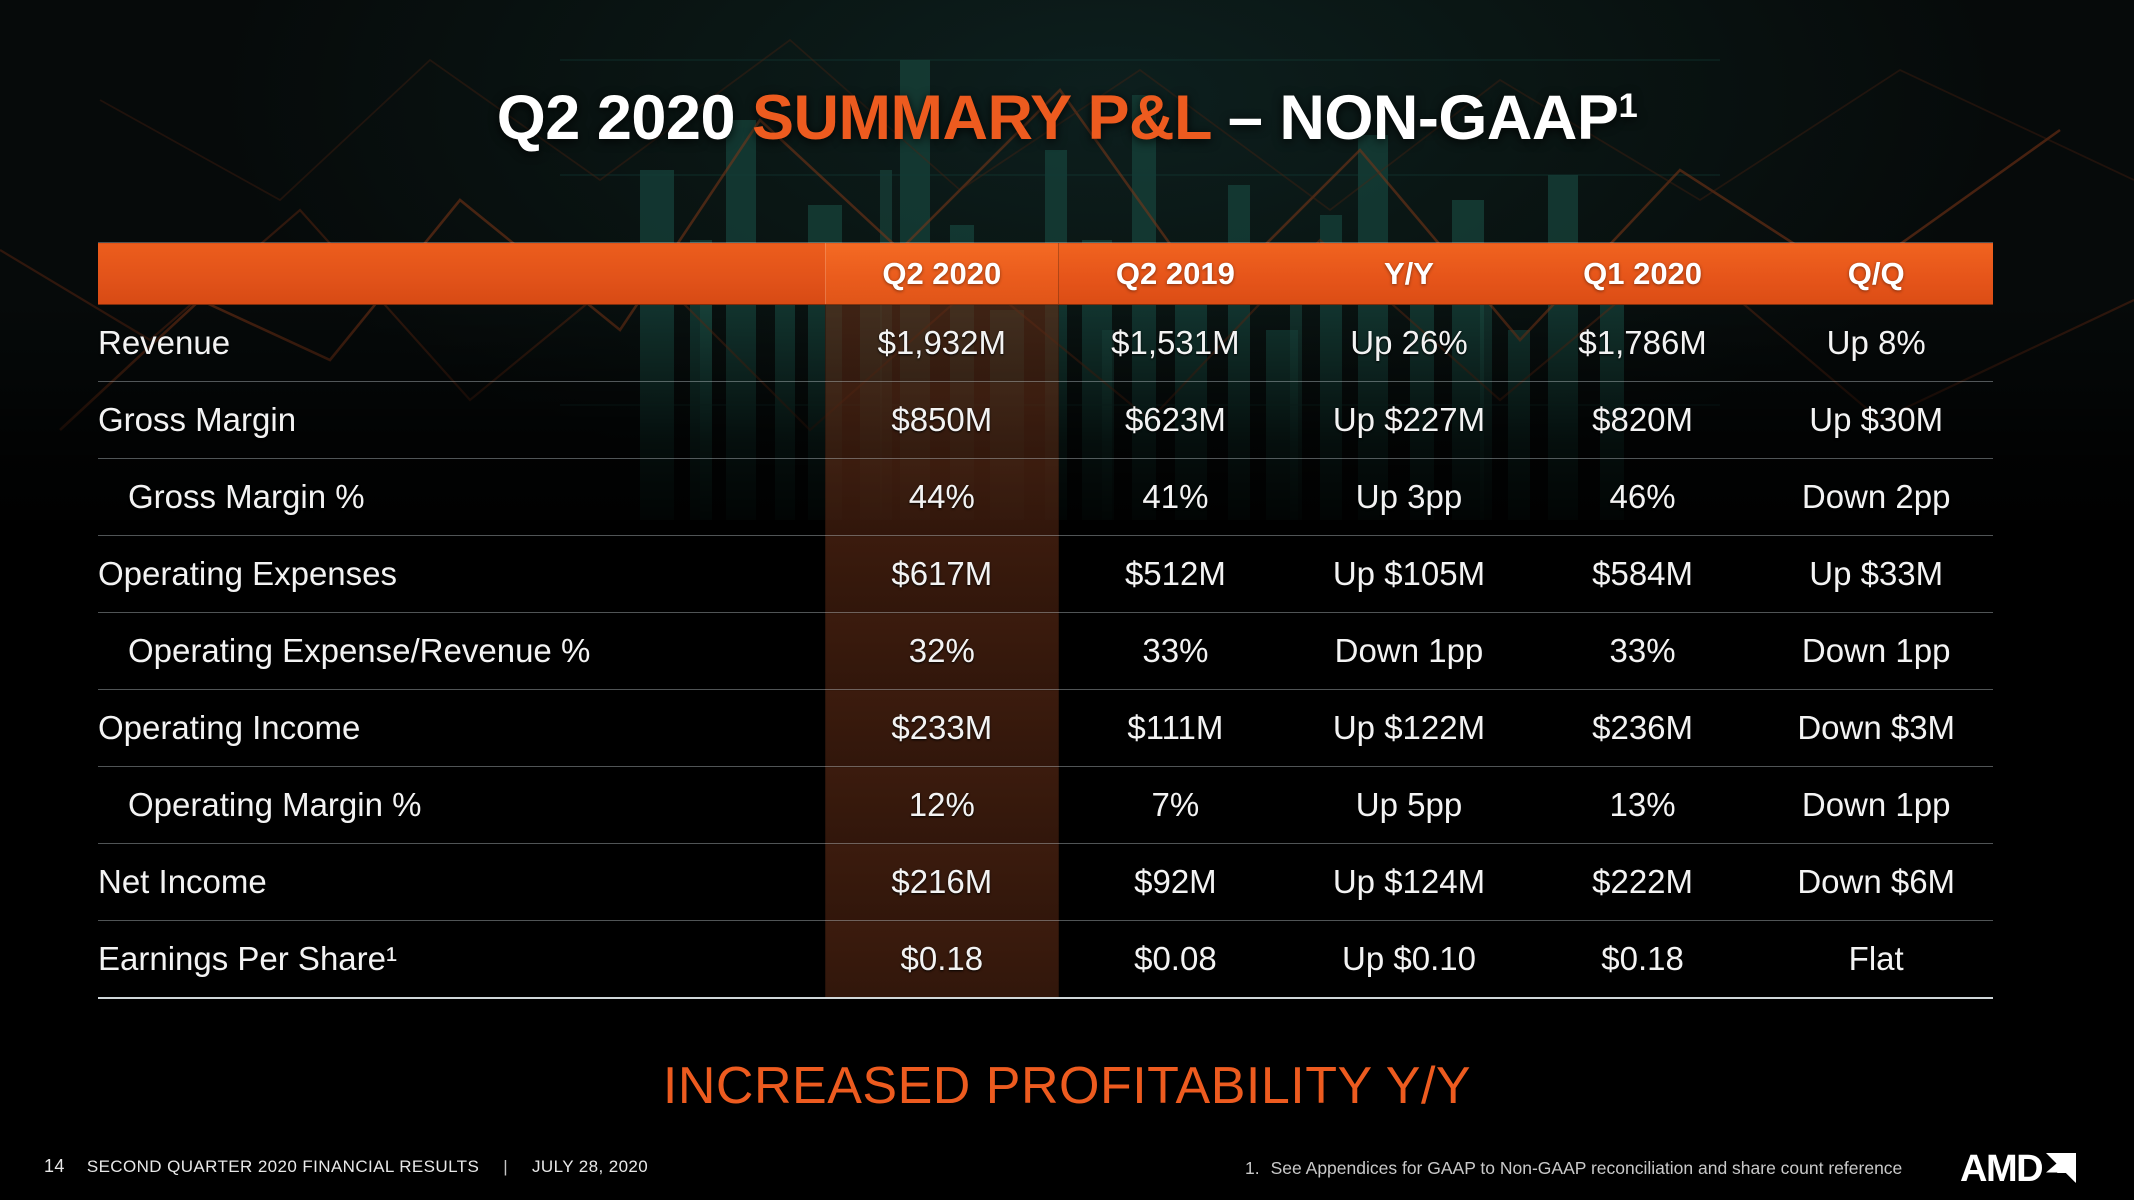 This screenshot has width=2134, height=1200. I want to click on column-header-q2-2020: Q2 2020, so click(942, 273).